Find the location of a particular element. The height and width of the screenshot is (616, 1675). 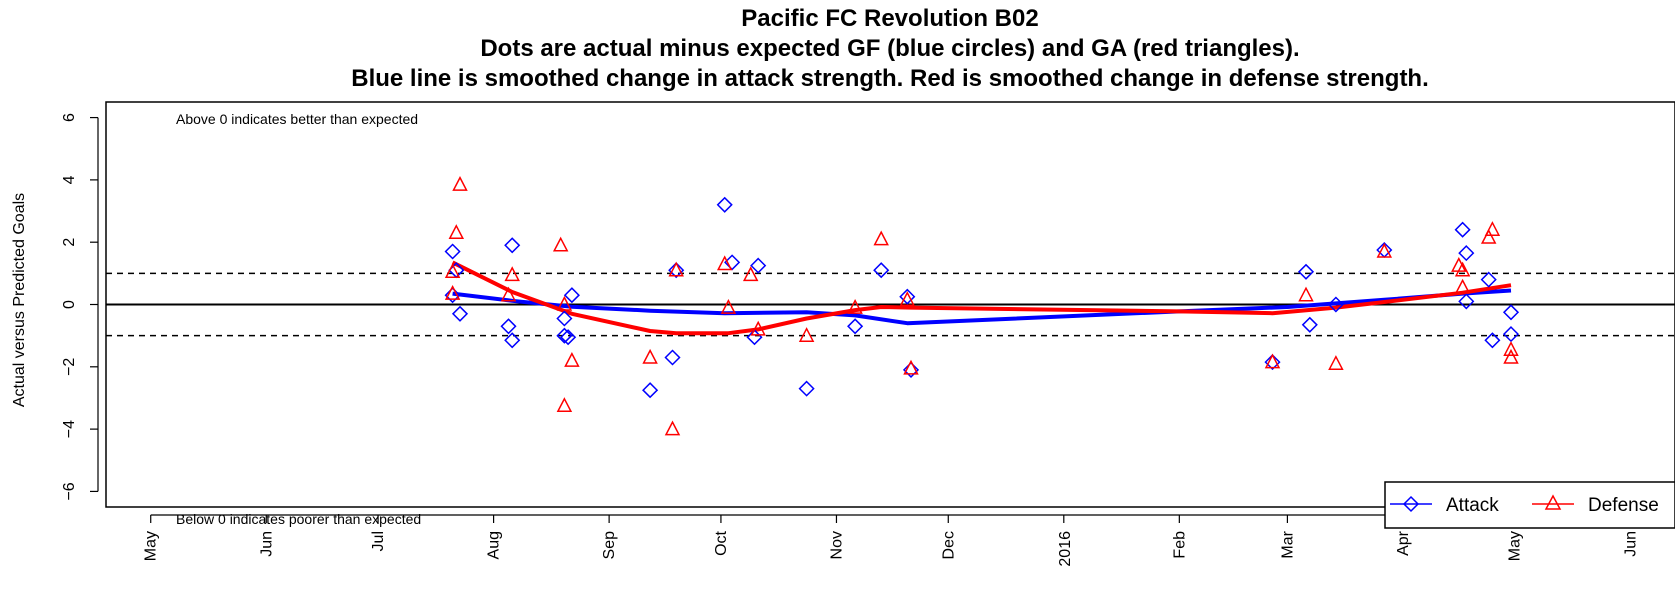

y-tick-label: −4 is located at coordinates (69, 429).